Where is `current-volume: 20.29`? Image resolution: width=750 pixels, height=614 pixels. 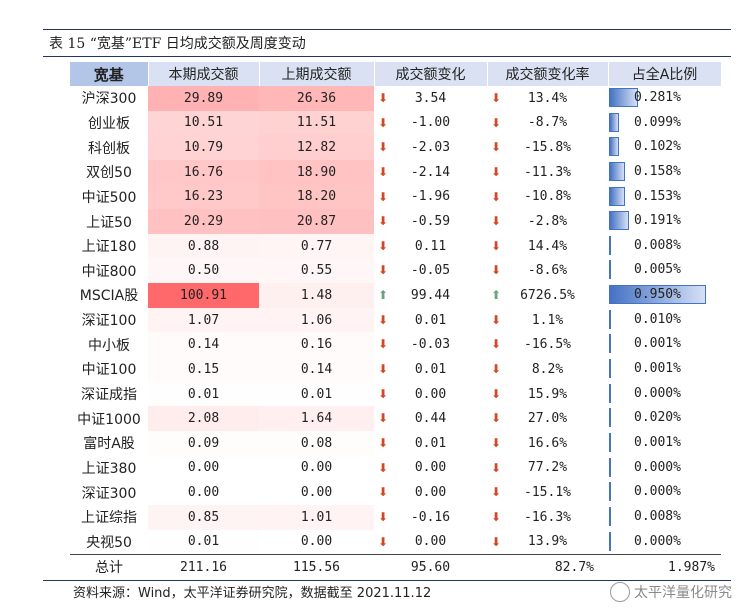 current-volume: 20.29 is located at coordinates (203, 221).